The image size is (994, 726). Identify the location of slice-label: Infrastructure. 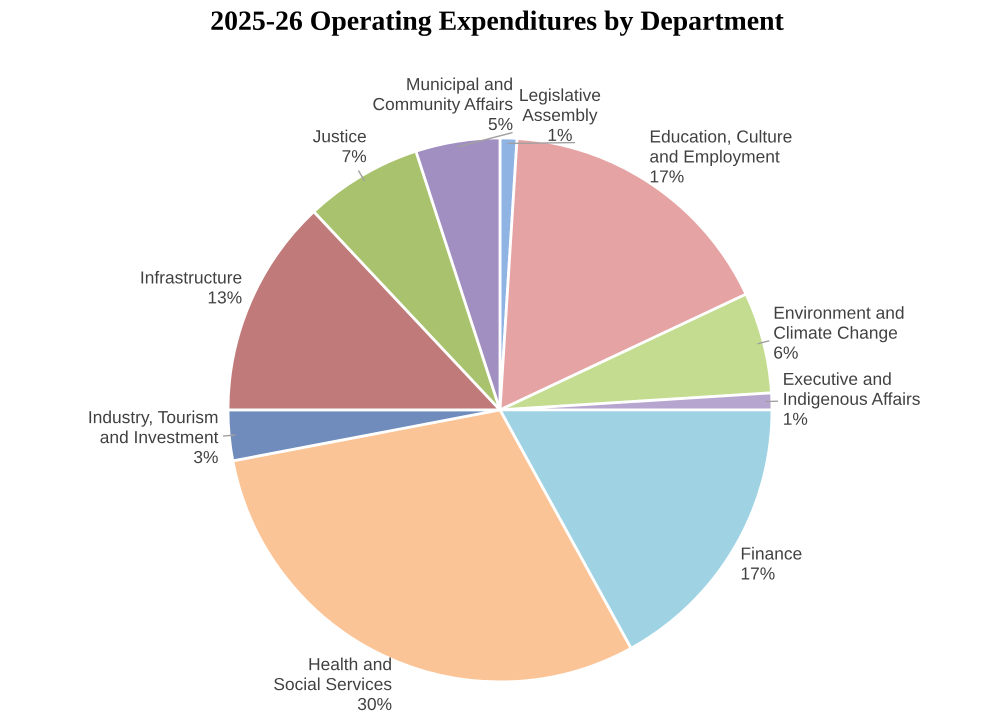
(191, 277).